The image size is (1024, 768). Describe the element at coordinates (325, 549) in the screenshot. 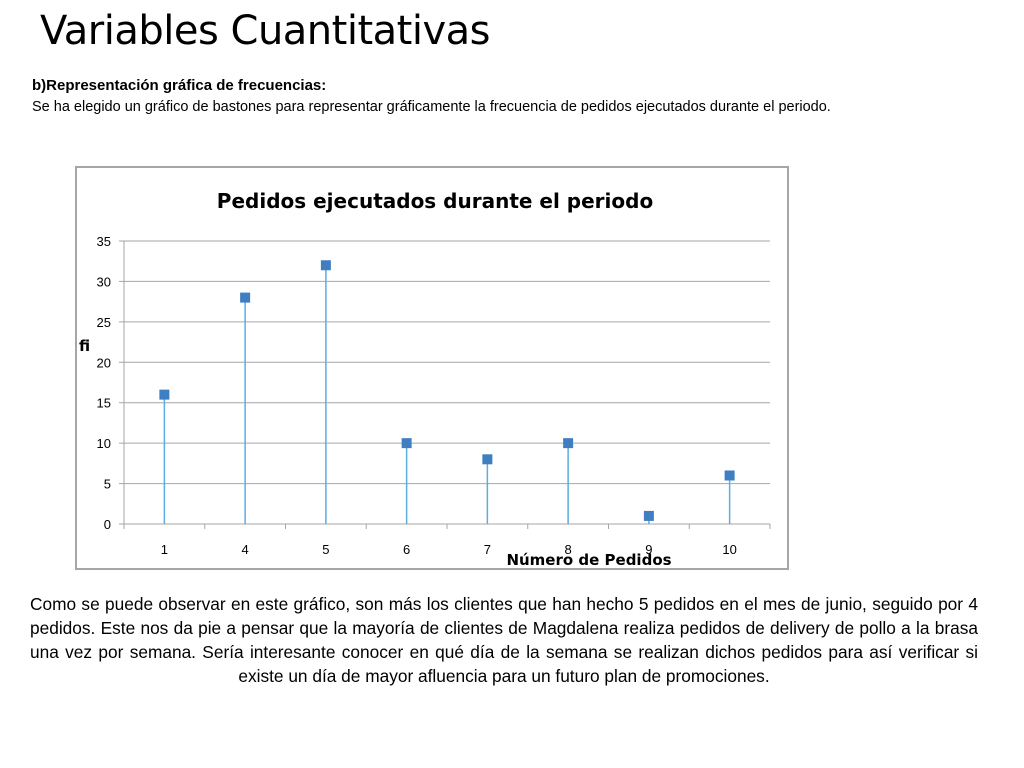

I see `x-tick-label: 5` at that location.